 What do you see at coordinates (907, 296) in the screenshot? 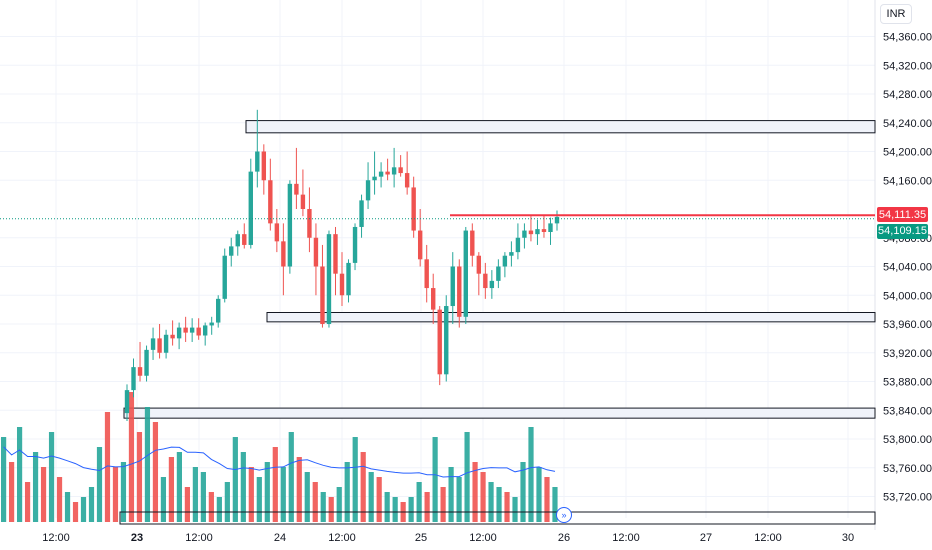
I see `price-tick-label: 54,000.00` at bounding box center [907, 296].